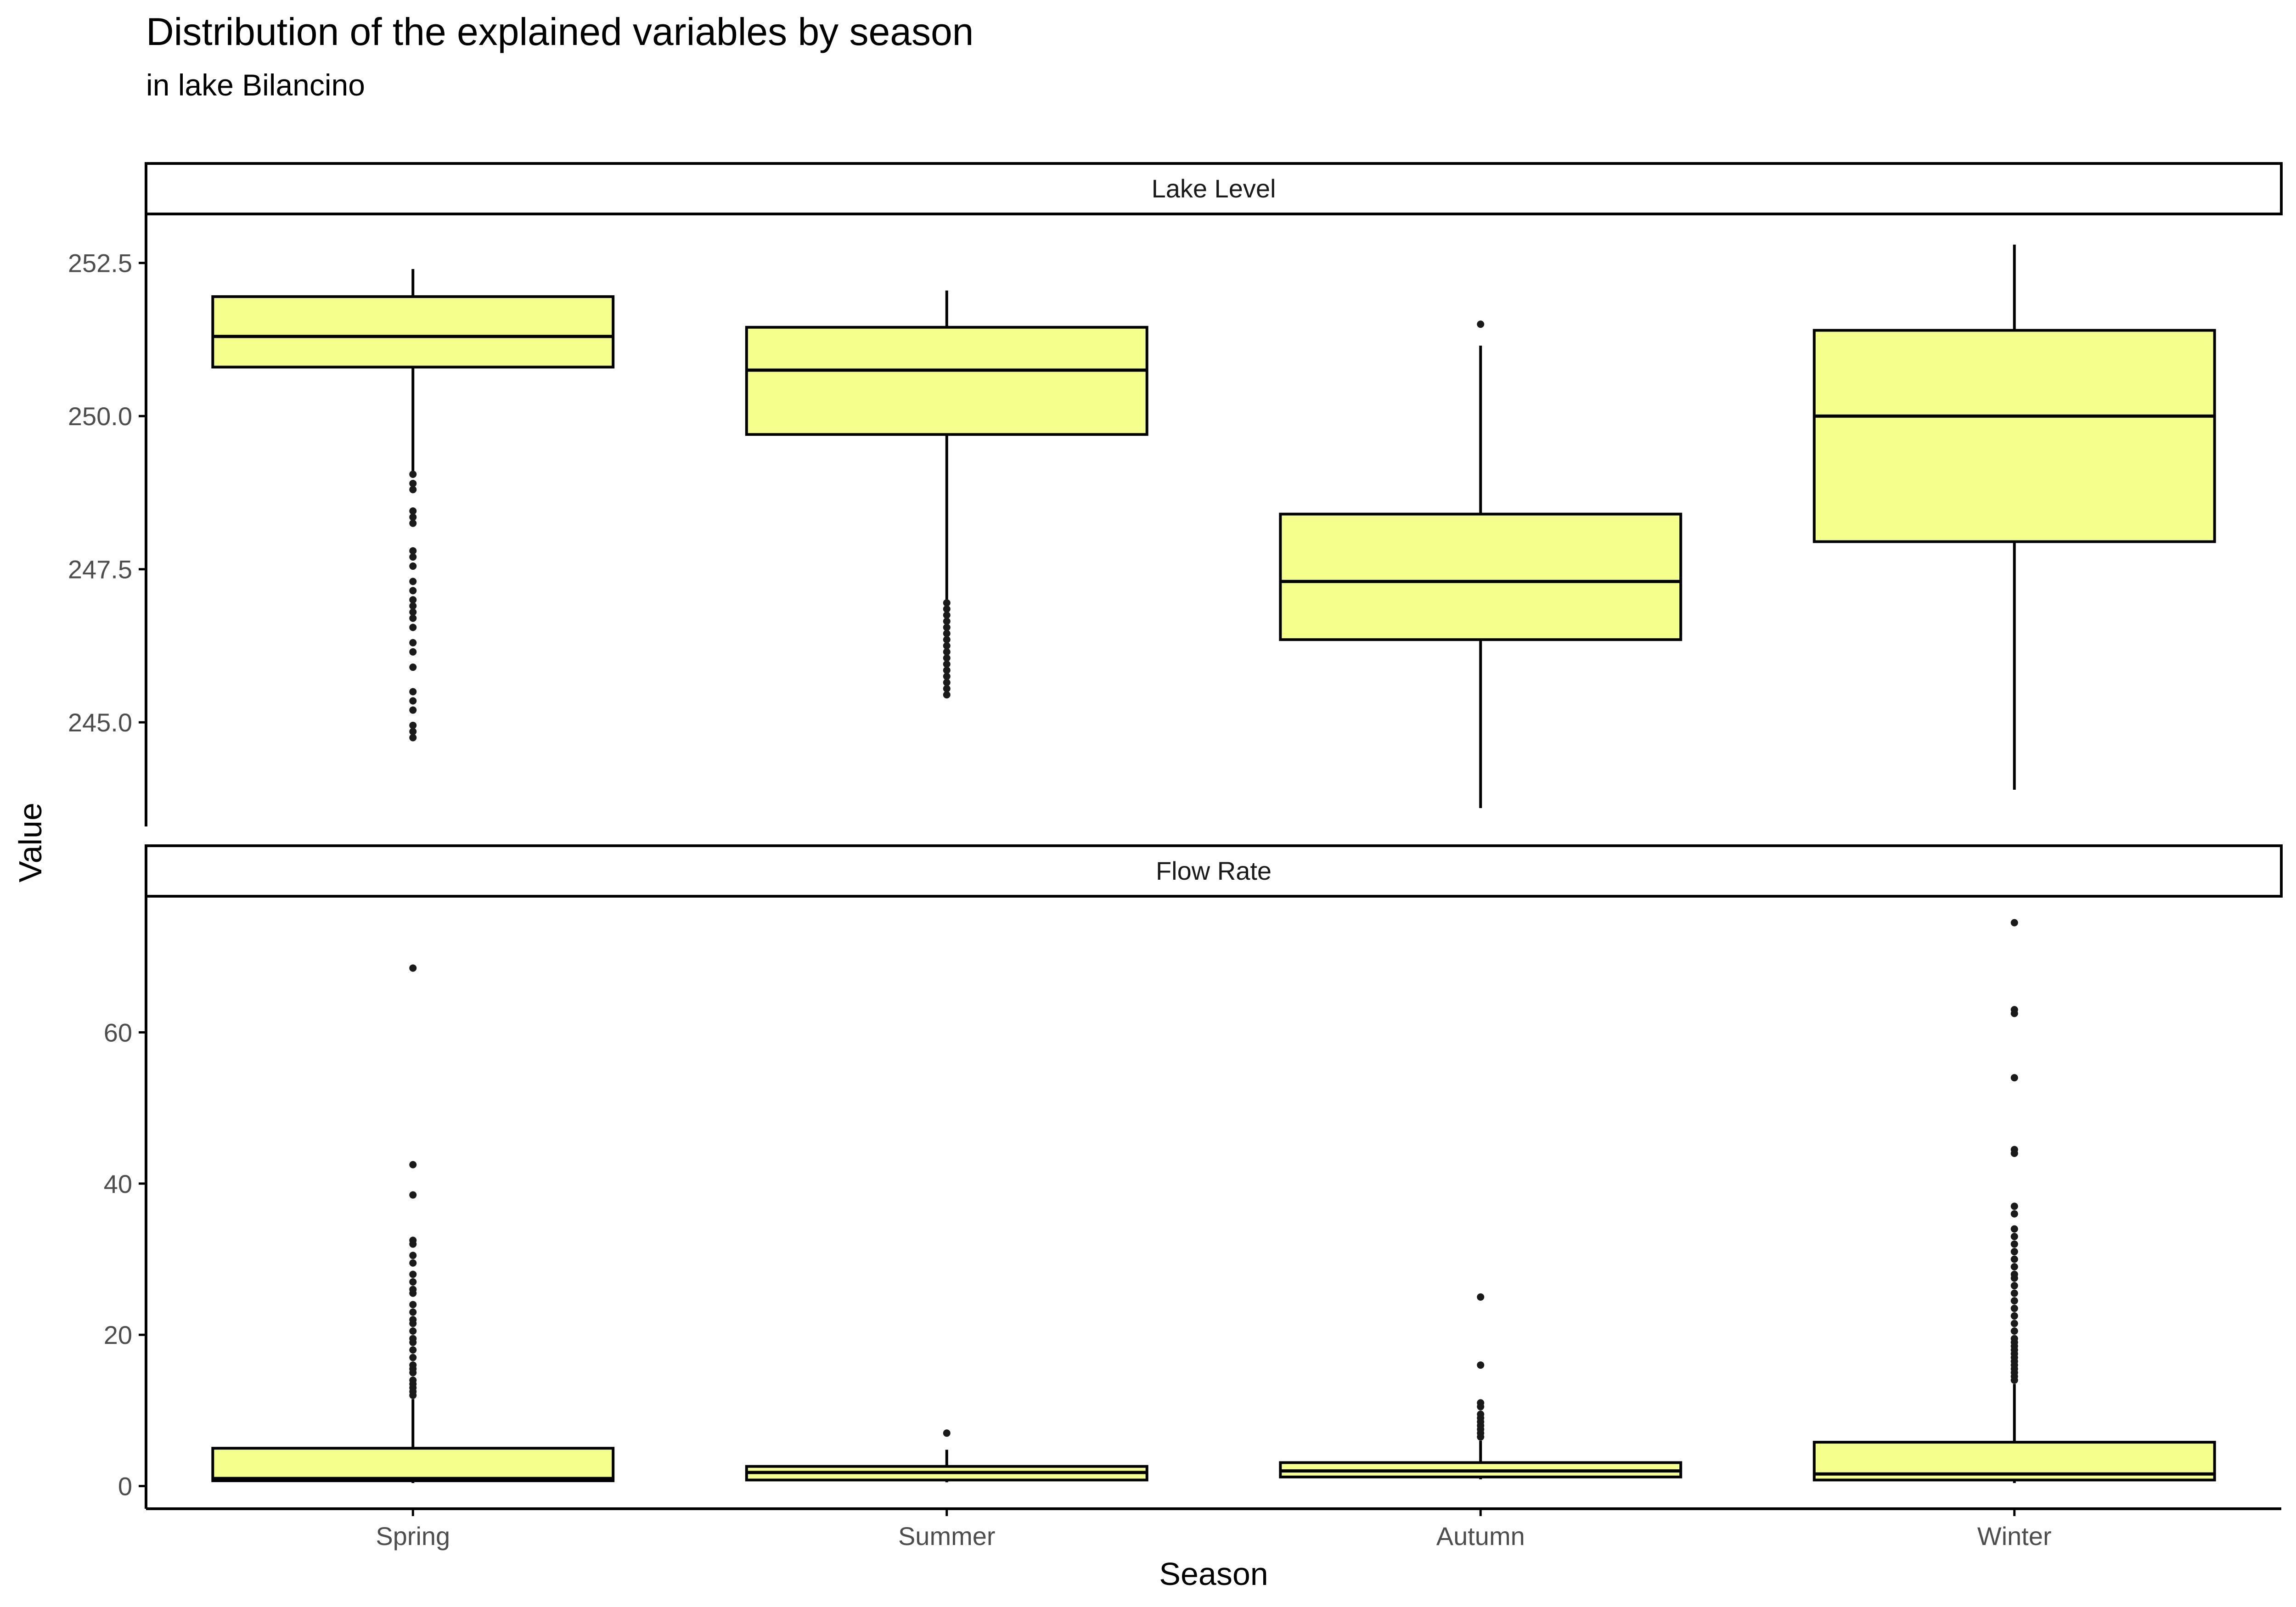 This screenshot has width=2296, height=1607. Describe the element at coordinates (1214, 1530) in the screenshot. I see `x-ticks: Spring Summer Autumn Winter` at that location.